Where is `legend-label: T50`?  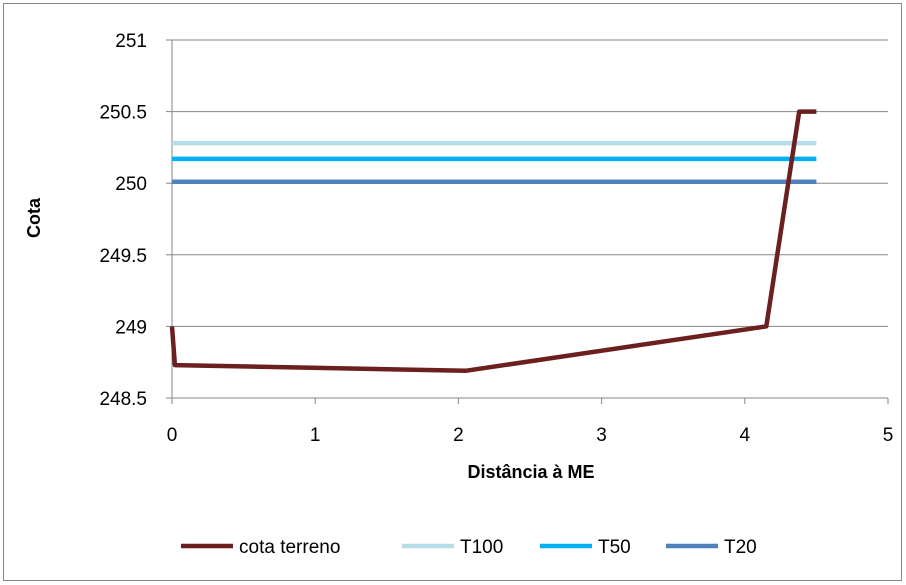
legend-label: T50 is located at coordinates (614, 547).